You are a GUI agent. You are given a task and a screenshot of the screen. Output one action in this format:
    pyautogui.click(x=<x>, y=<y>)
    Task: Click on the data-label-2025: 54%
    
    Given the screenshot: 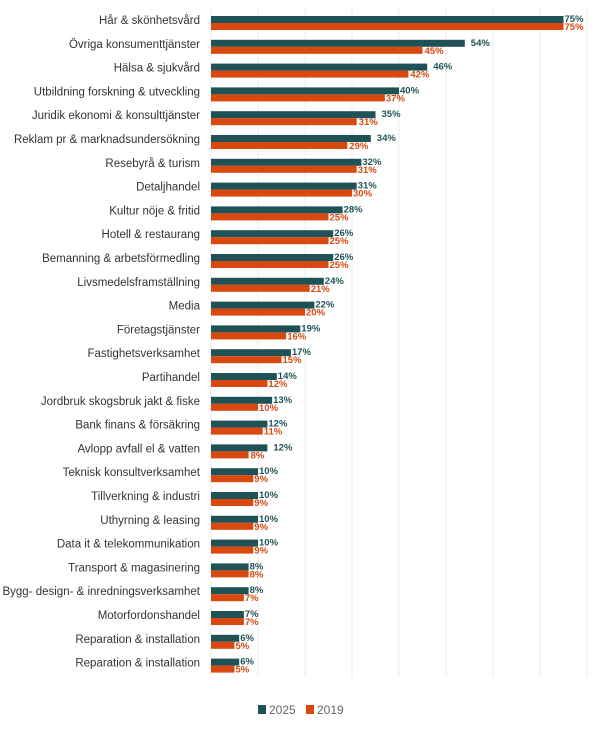 What is the action you would take?
    pyautogui.click(x=481, y=43)
    